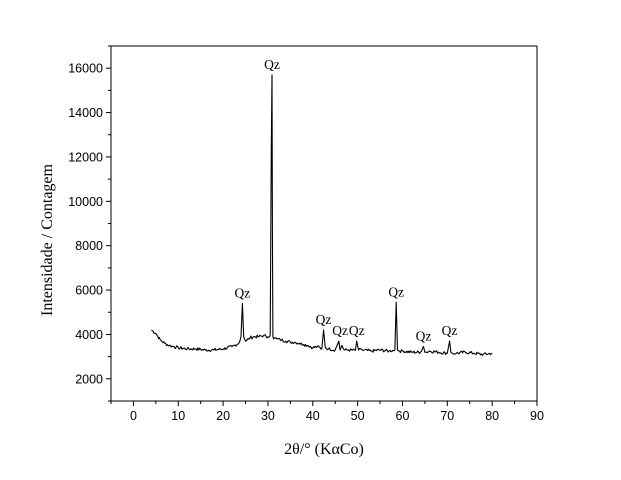 This screenshot has height=480, width=621. I want to click on x-tick-label: 20, so click(223, 416).